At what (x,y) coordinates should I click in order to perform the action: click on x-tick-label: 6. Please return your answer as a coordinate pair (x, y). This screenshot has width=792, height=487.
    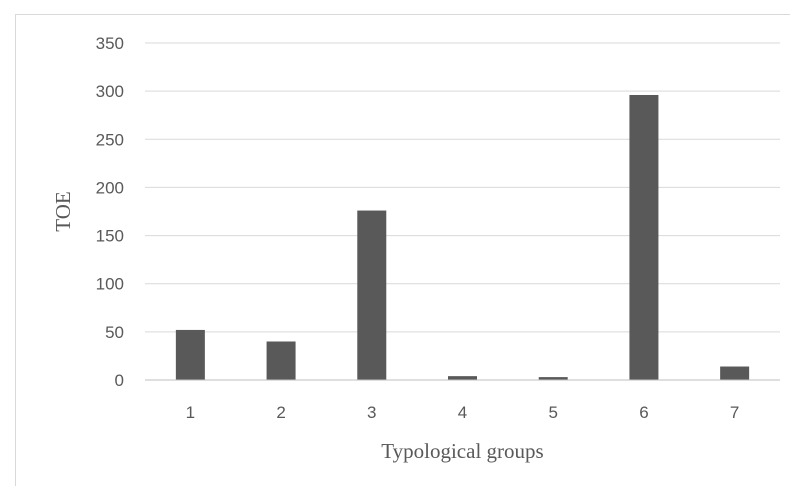
    Looking at the image, I should click on (643, 412).